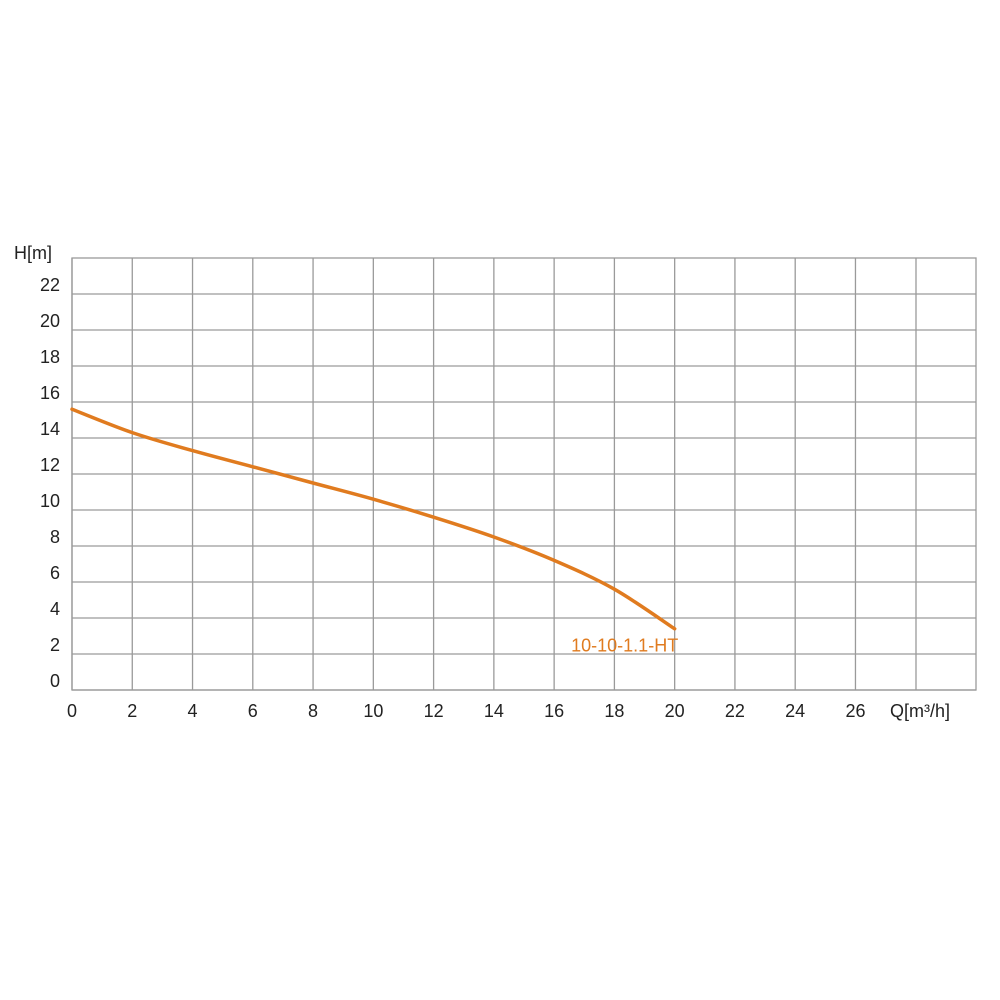 Image resolution: width=1000 pixels, height=1000 pixels. Describe the element at coordinates (55, 645) in the screenshot. I see `y-tick-label: 2` at that location.